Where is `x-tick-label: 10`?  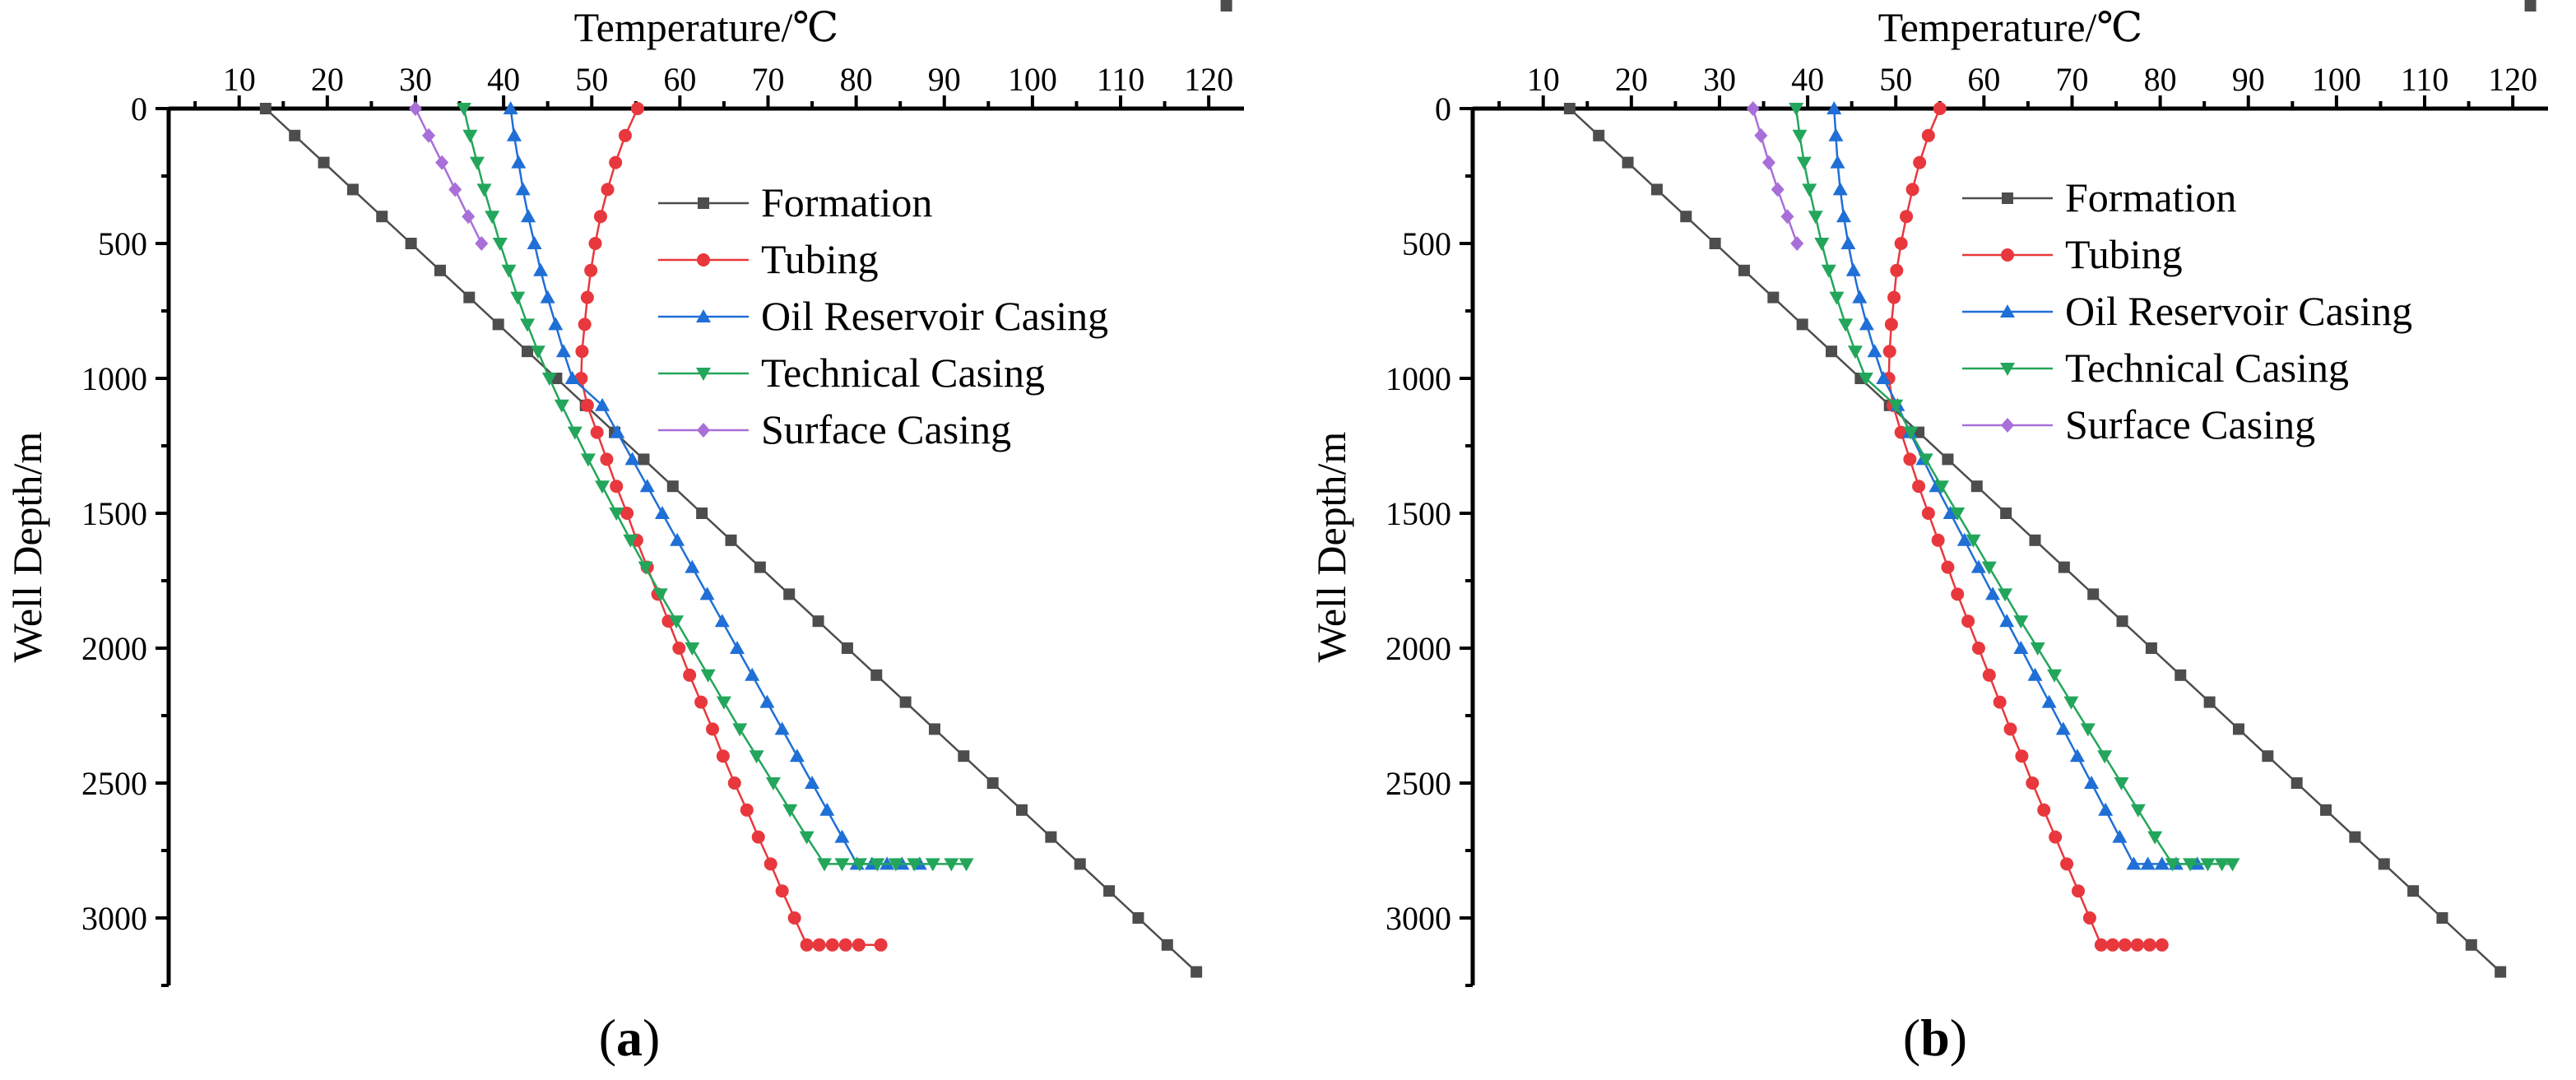
x-tick-label: 10 is located at coordinates (1543, 79).